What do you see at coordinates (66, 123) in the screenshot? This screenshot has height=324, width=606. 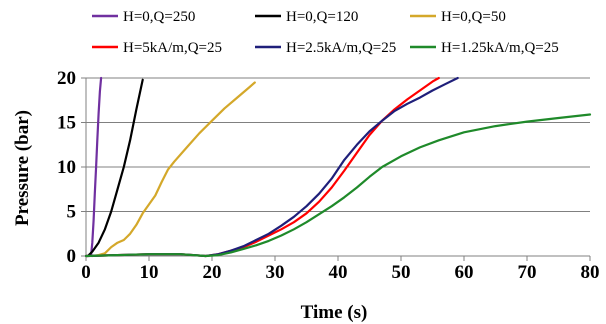 I see `y-tick-label: 15` at bounding box center [66, 123].